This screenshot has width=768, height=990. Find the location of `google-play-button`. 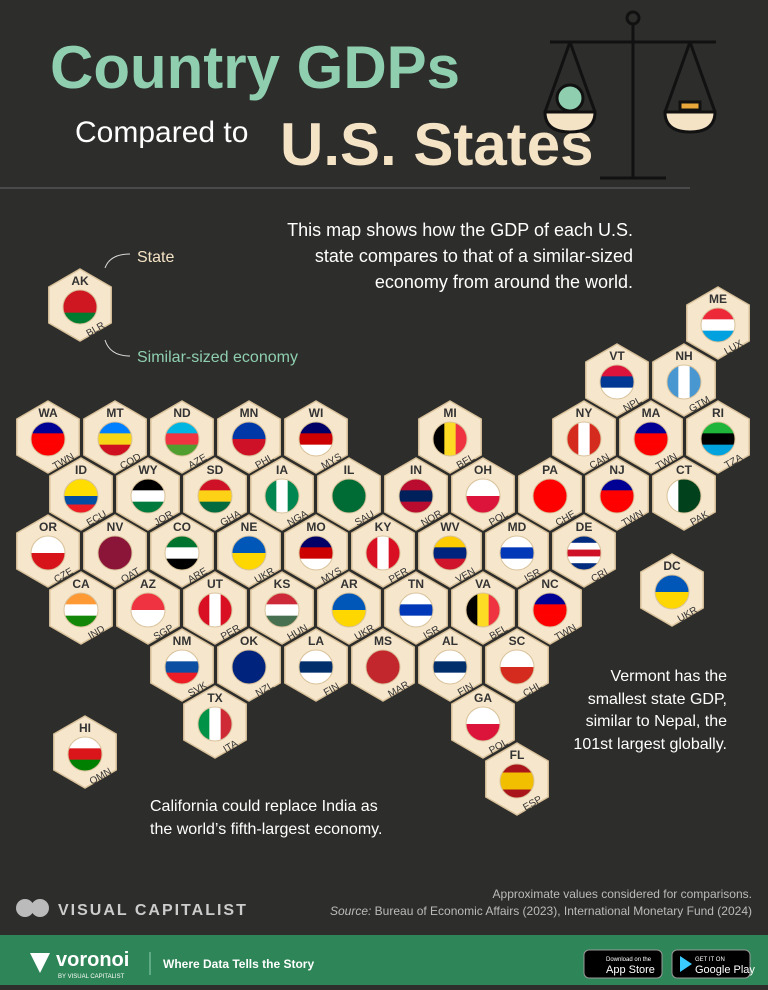

google-play-button is located at coordinates (711, 964).